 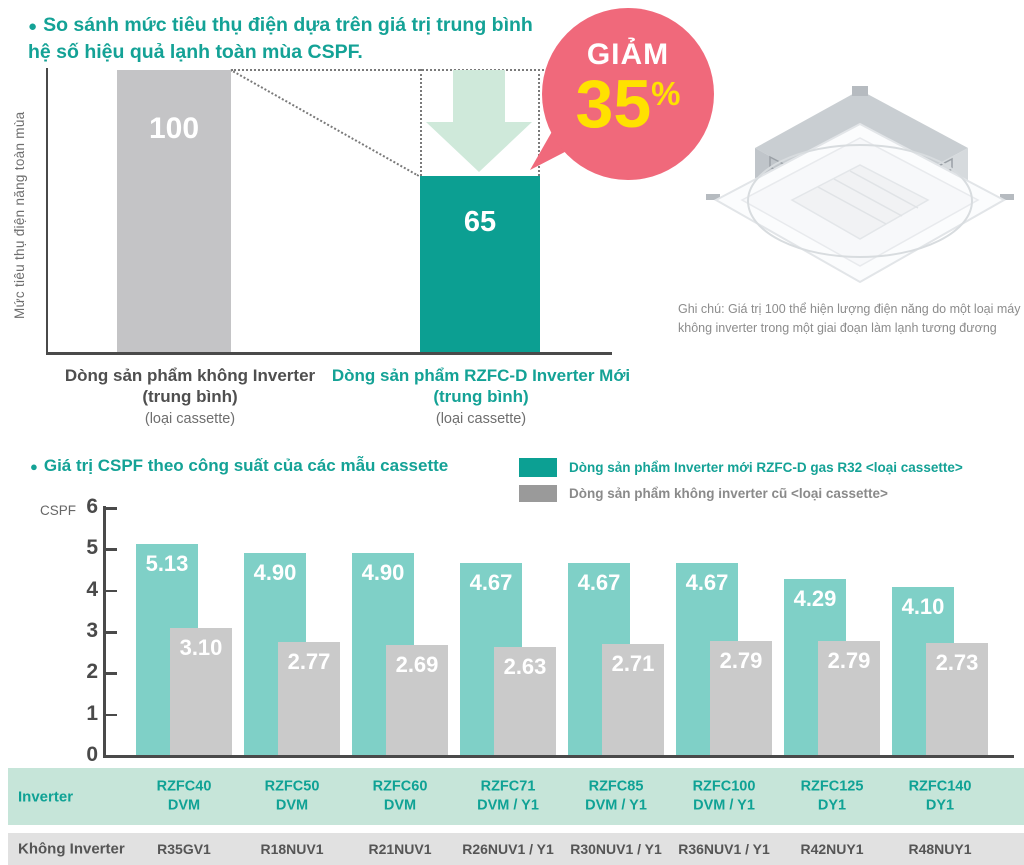 What do you see at coordinates (479, 121) in the screenshot?
I see `reduction-arrow-icon` at bounding box center [479, 121].